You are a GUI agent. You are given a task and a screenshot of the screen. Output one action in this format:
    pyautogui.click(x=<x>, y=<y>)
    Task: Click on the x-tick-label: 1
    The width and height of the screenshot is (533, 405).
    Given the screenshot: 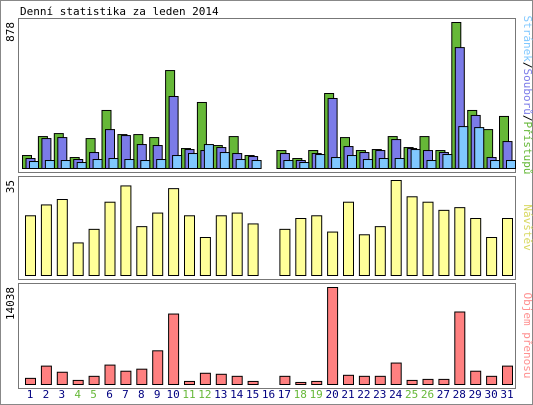 What is the action you would take?
    pyautogui.click(x=30, y=394)
    